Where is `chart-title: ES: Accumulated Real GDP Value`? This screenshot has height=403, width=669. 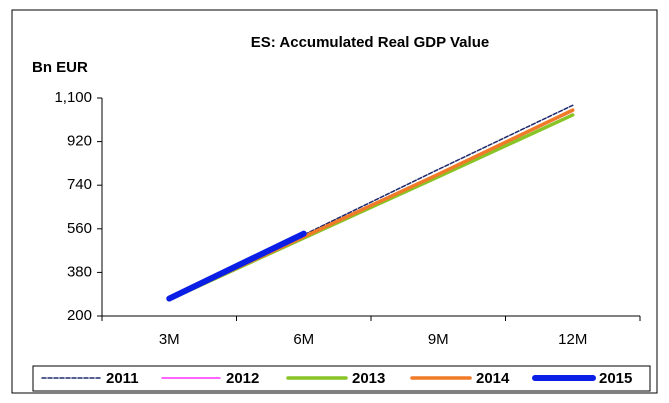
chart-title: ES: Accumulated Real GDP Value is located at coordinates (370, 42).